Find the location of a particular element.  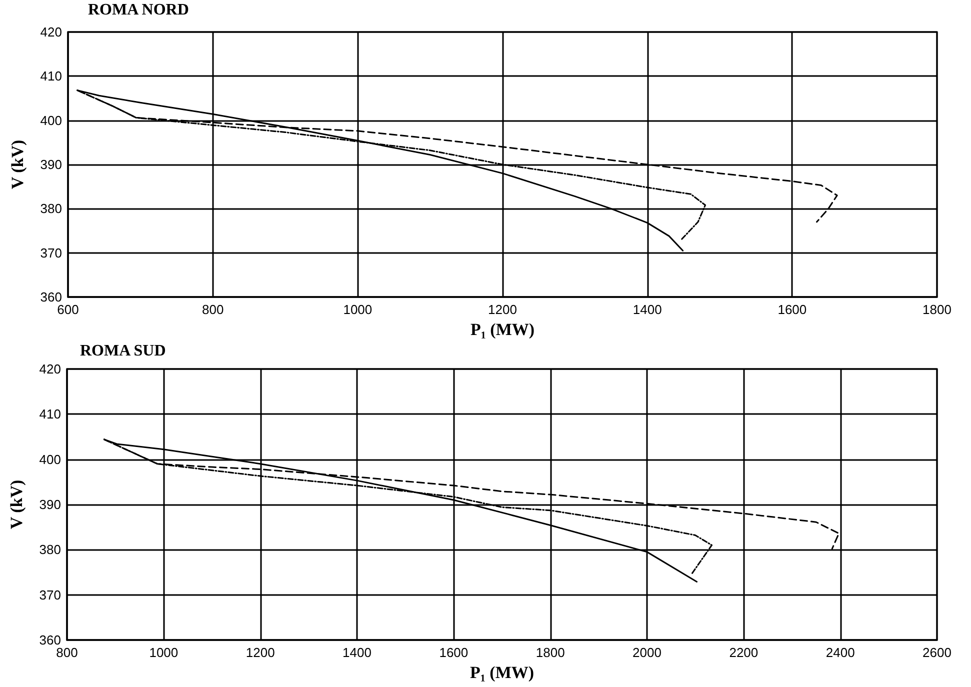

x-tick-label: 2400 is located at coordinates (840, 652).